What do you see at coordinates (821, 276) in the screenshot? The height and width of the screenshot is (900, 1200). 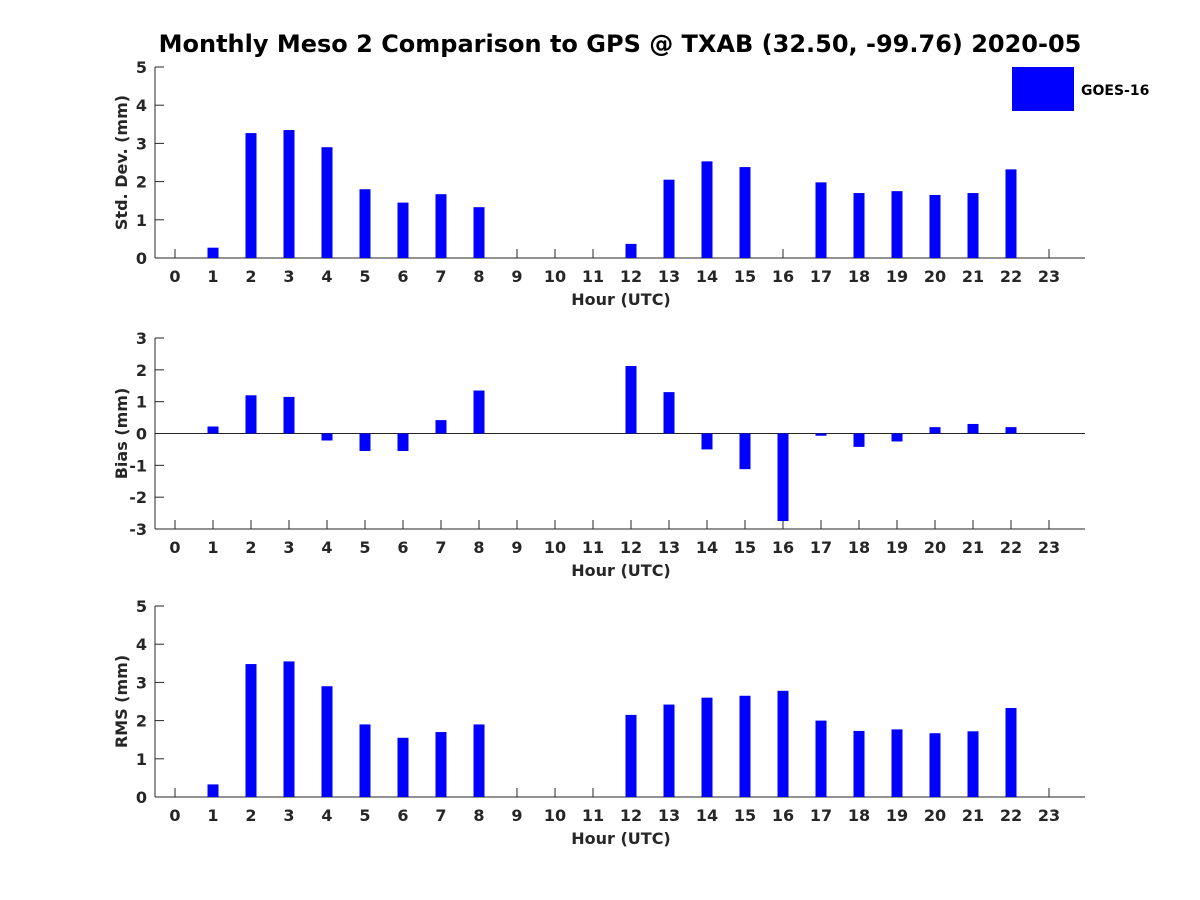 I see `x-tick-label: 17` at bounding box center [821, 276].